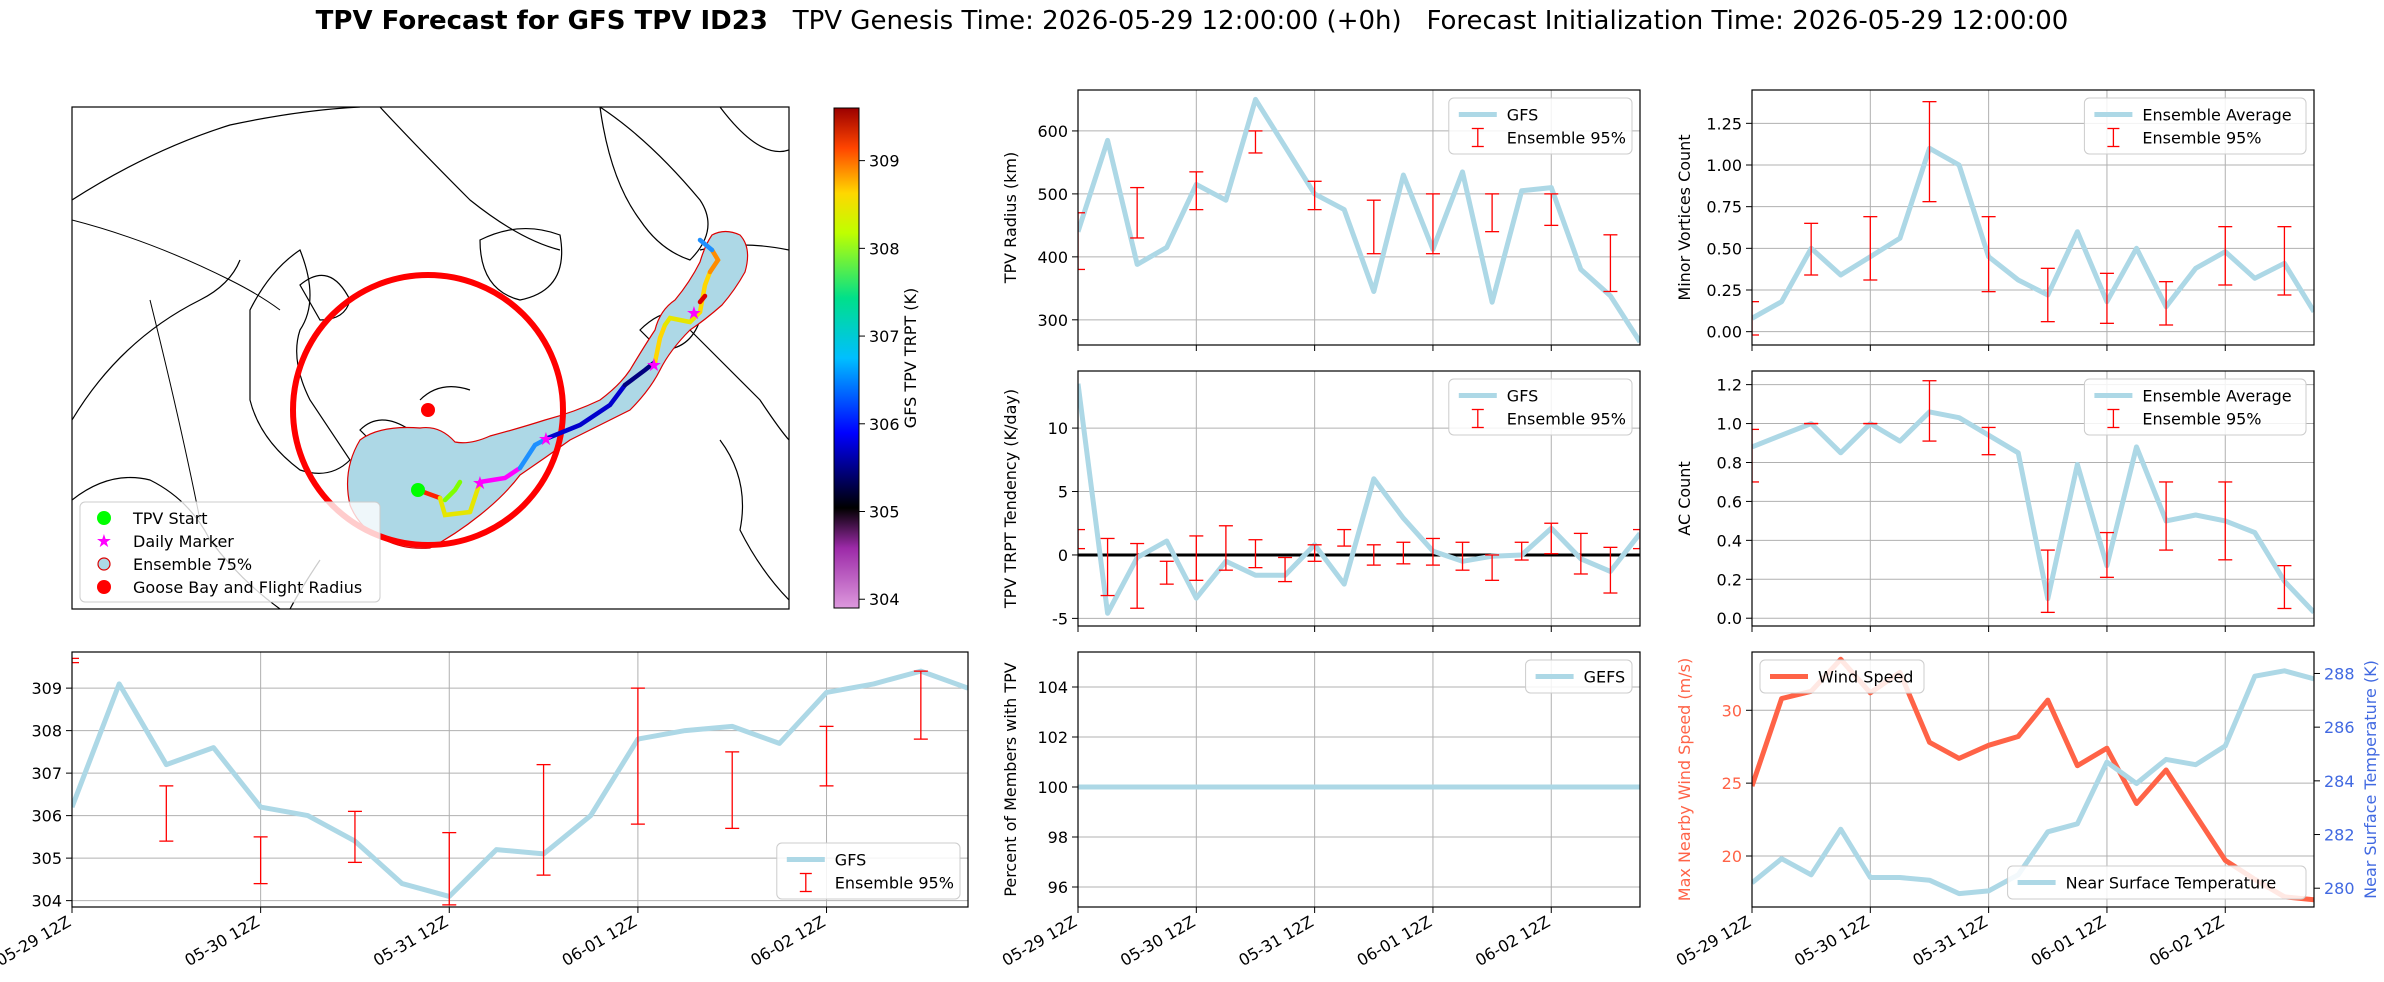 This screenshot has height=982, width=2384. I want to click on y-tick-label: 307, so click(46, 773).